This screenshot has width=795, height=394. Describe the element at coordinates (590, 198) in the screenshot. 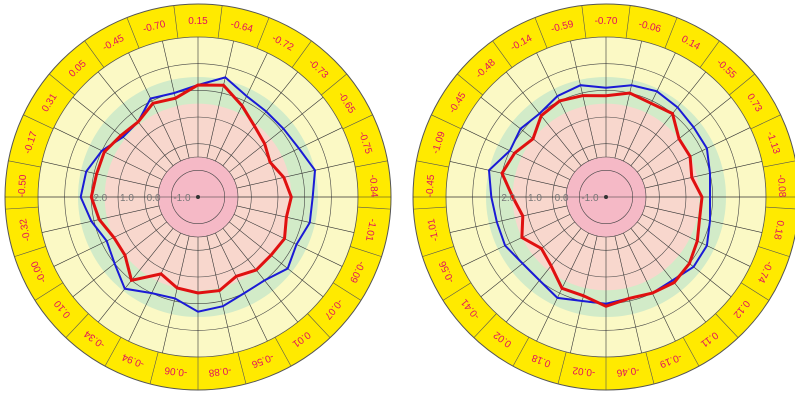

I see `chart-2-ring-tick-label: -1.0` at that location.